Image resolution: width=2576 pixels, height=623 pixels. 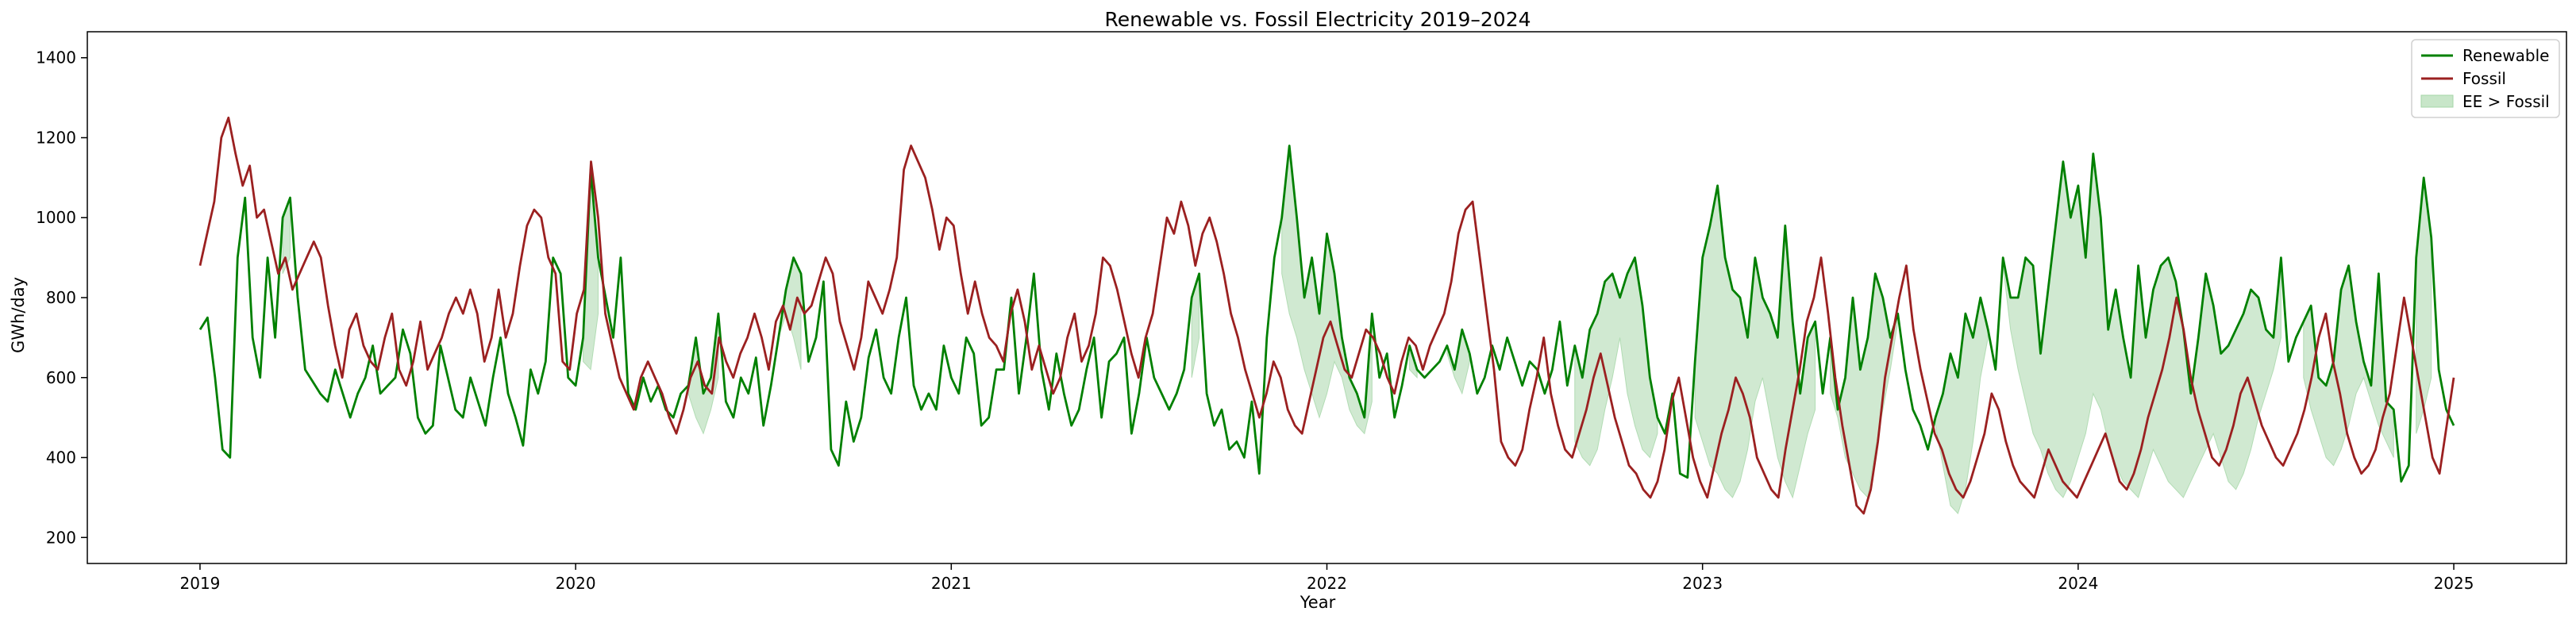 What do you see at coordinates (2506, 102) in the screenshot?
I see `legend-entry-ee-fossil-label: EE > Fossil` at bounding box center [2506, 102].